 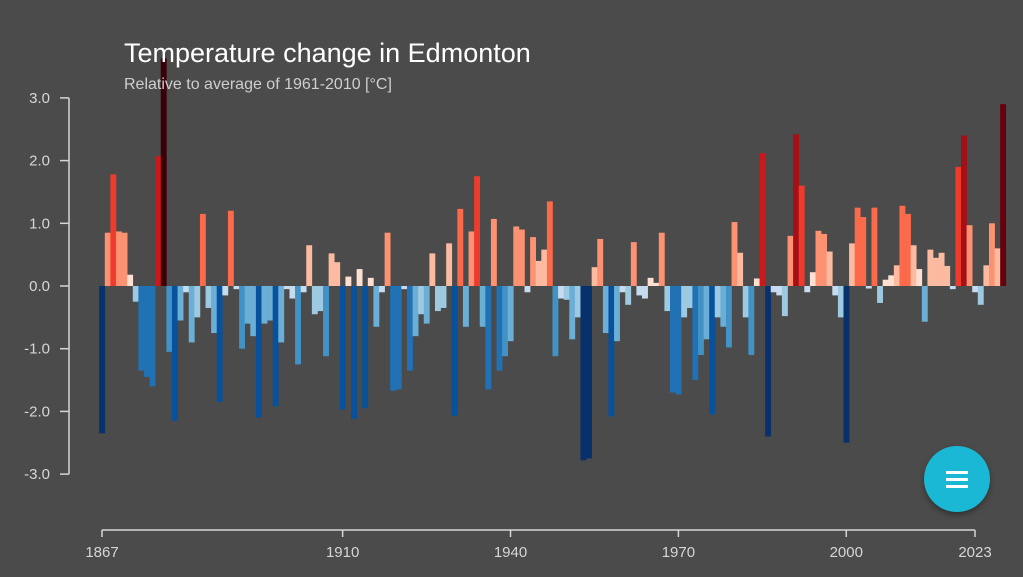 What do you see at coordinates (846, 364) in the screenshot?
I see `bar-2000` at bounding box center [846, 364].